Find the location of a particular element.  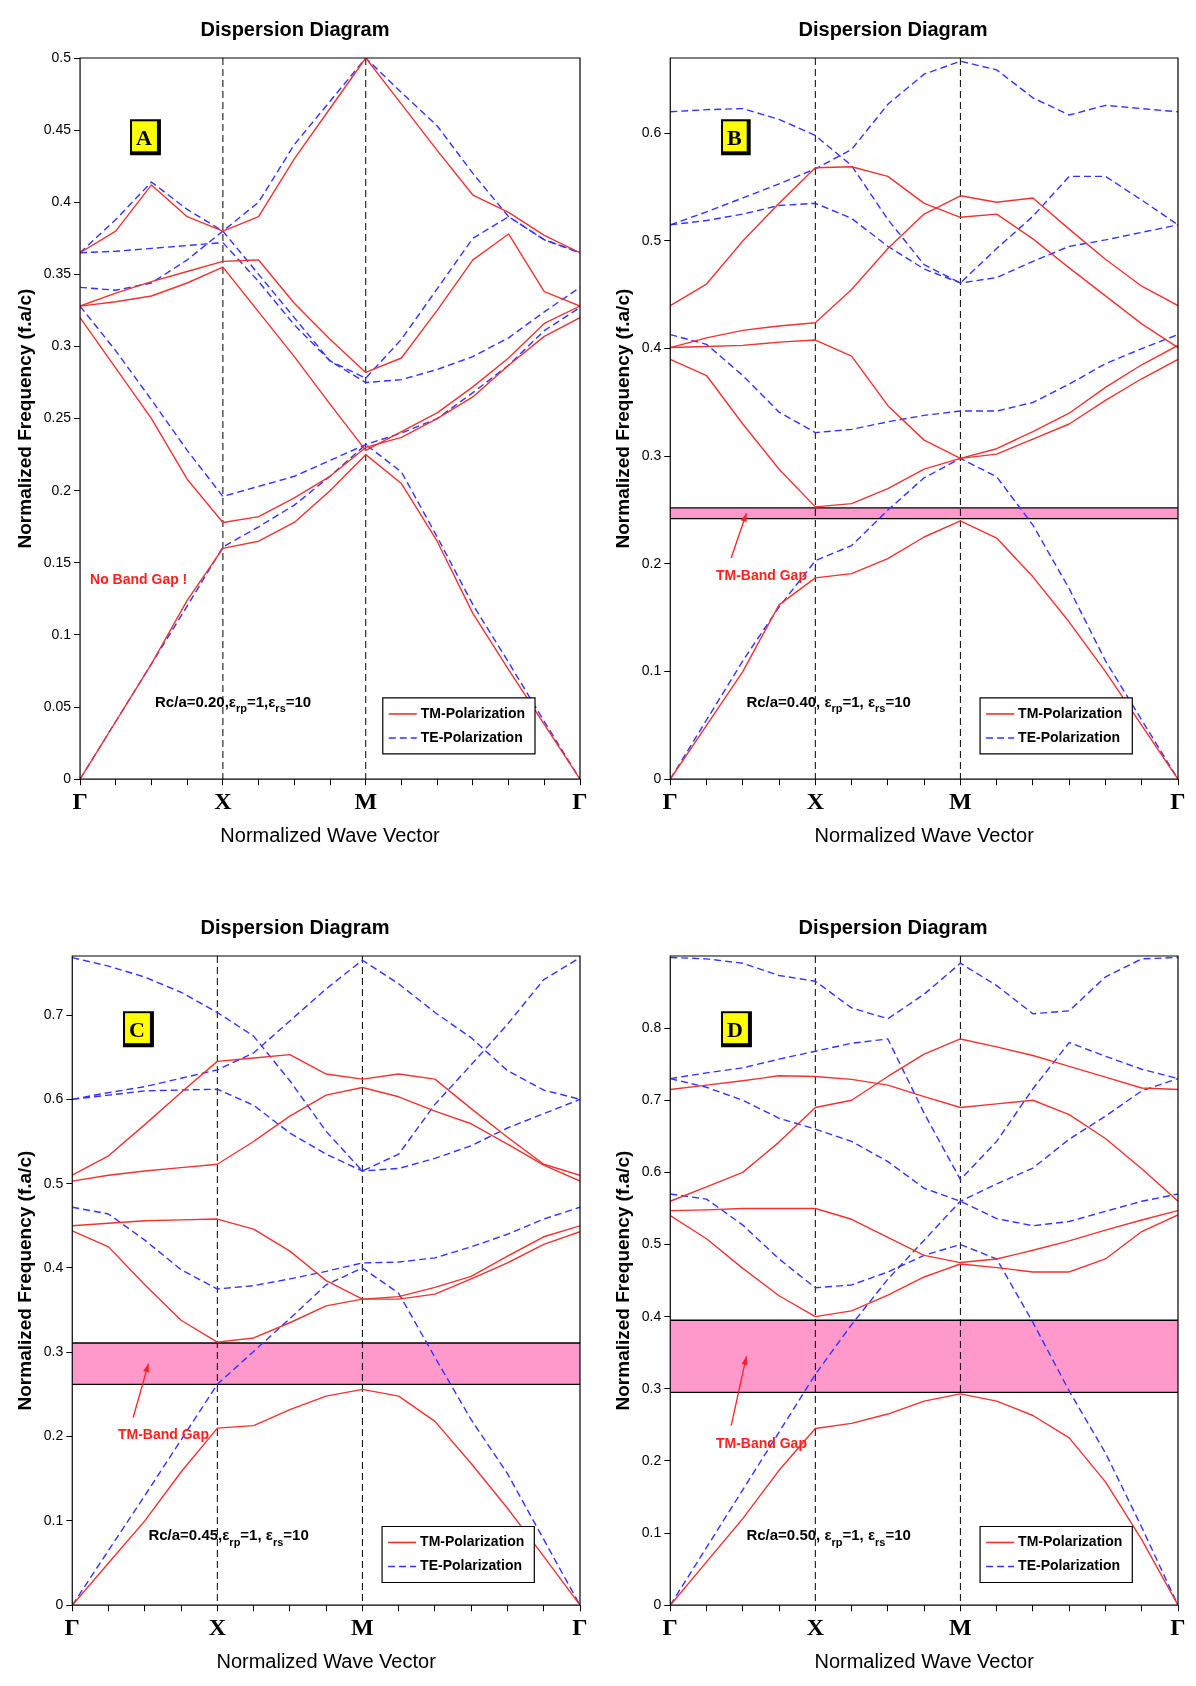

annotation: A is located at coordinates (144, 138).